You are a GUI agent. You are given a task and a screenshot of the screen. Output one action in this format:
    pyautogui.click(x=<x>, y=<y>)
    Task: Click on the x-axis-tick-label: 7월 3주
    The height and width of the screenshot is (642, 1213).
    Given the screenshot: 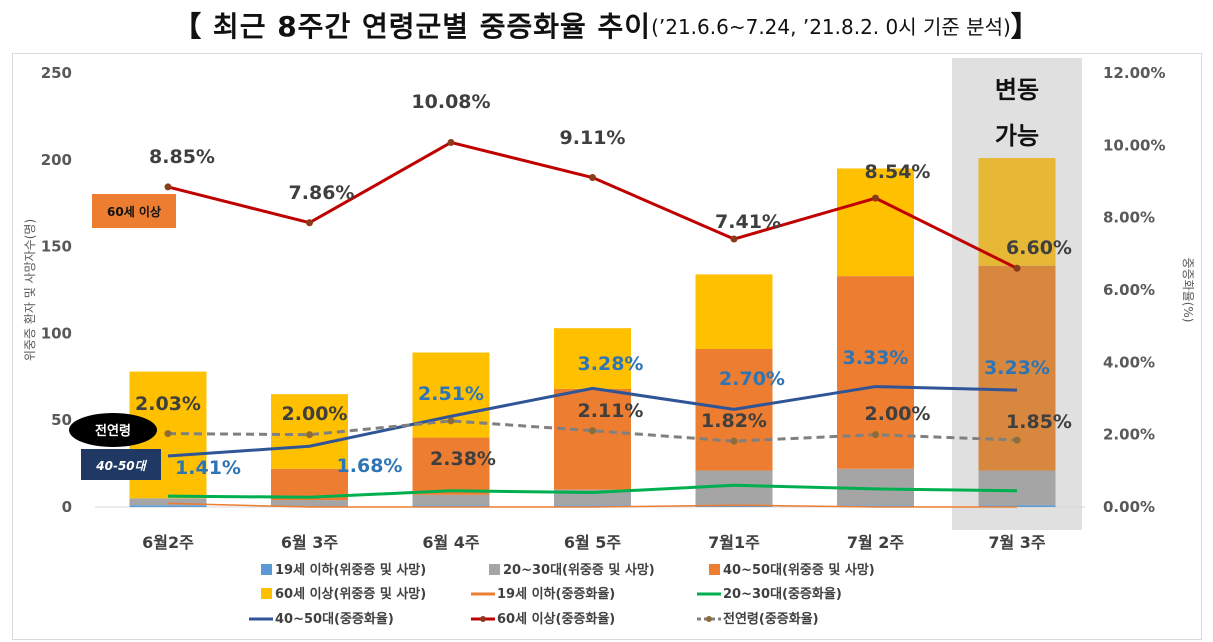 What is the action you would take?
    pyautogui.click(x=1017, y=542)
    